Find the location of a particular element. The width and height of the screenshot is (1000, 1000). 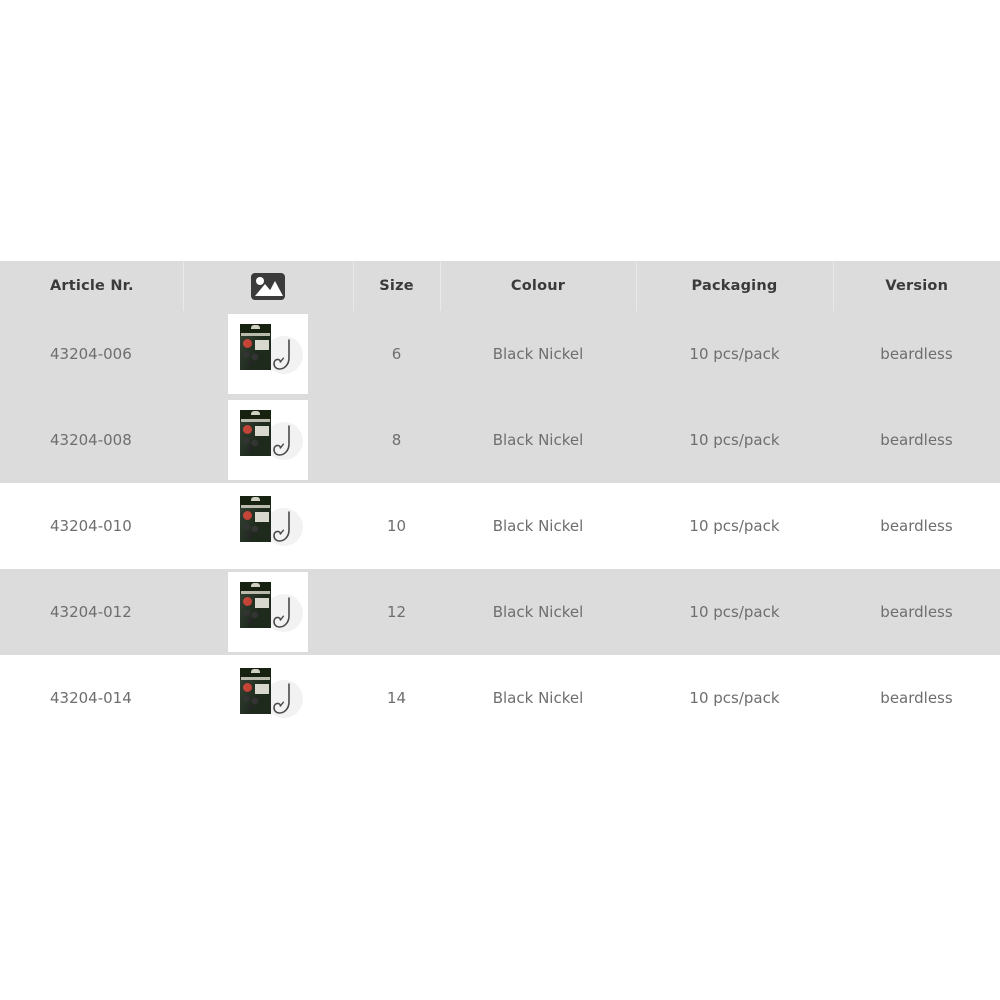

image-icon is located at coordinates (268, 286).